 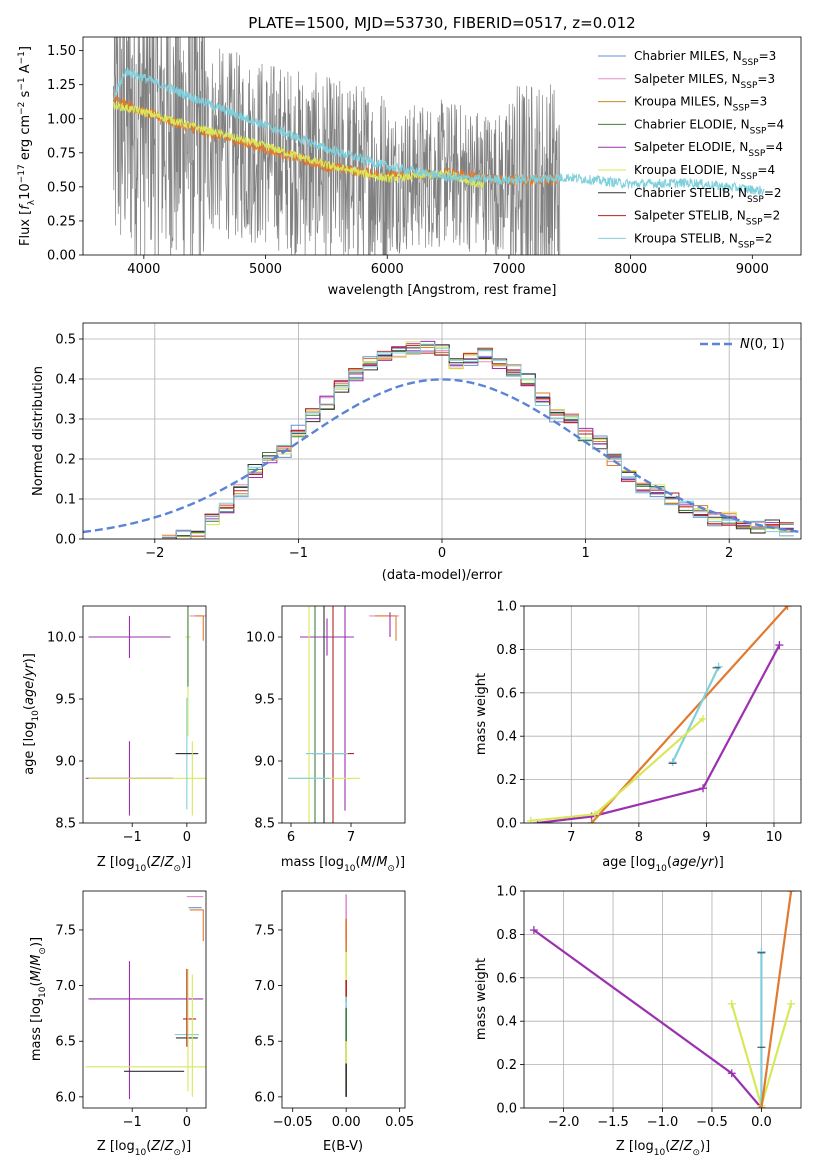 What do you see at coordinates (264, 986) in the screenshot?
I see `y-tick-label: 7.0` at bounding box center [264, 986].